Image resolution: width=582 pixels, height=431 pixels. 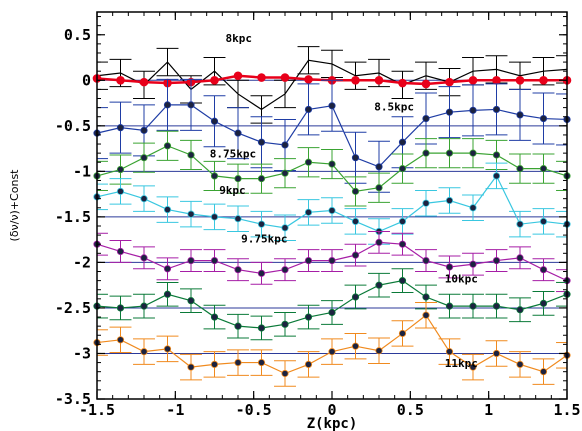 I want to click on series-annotation: 10kpc, so click(x=461, y=278).